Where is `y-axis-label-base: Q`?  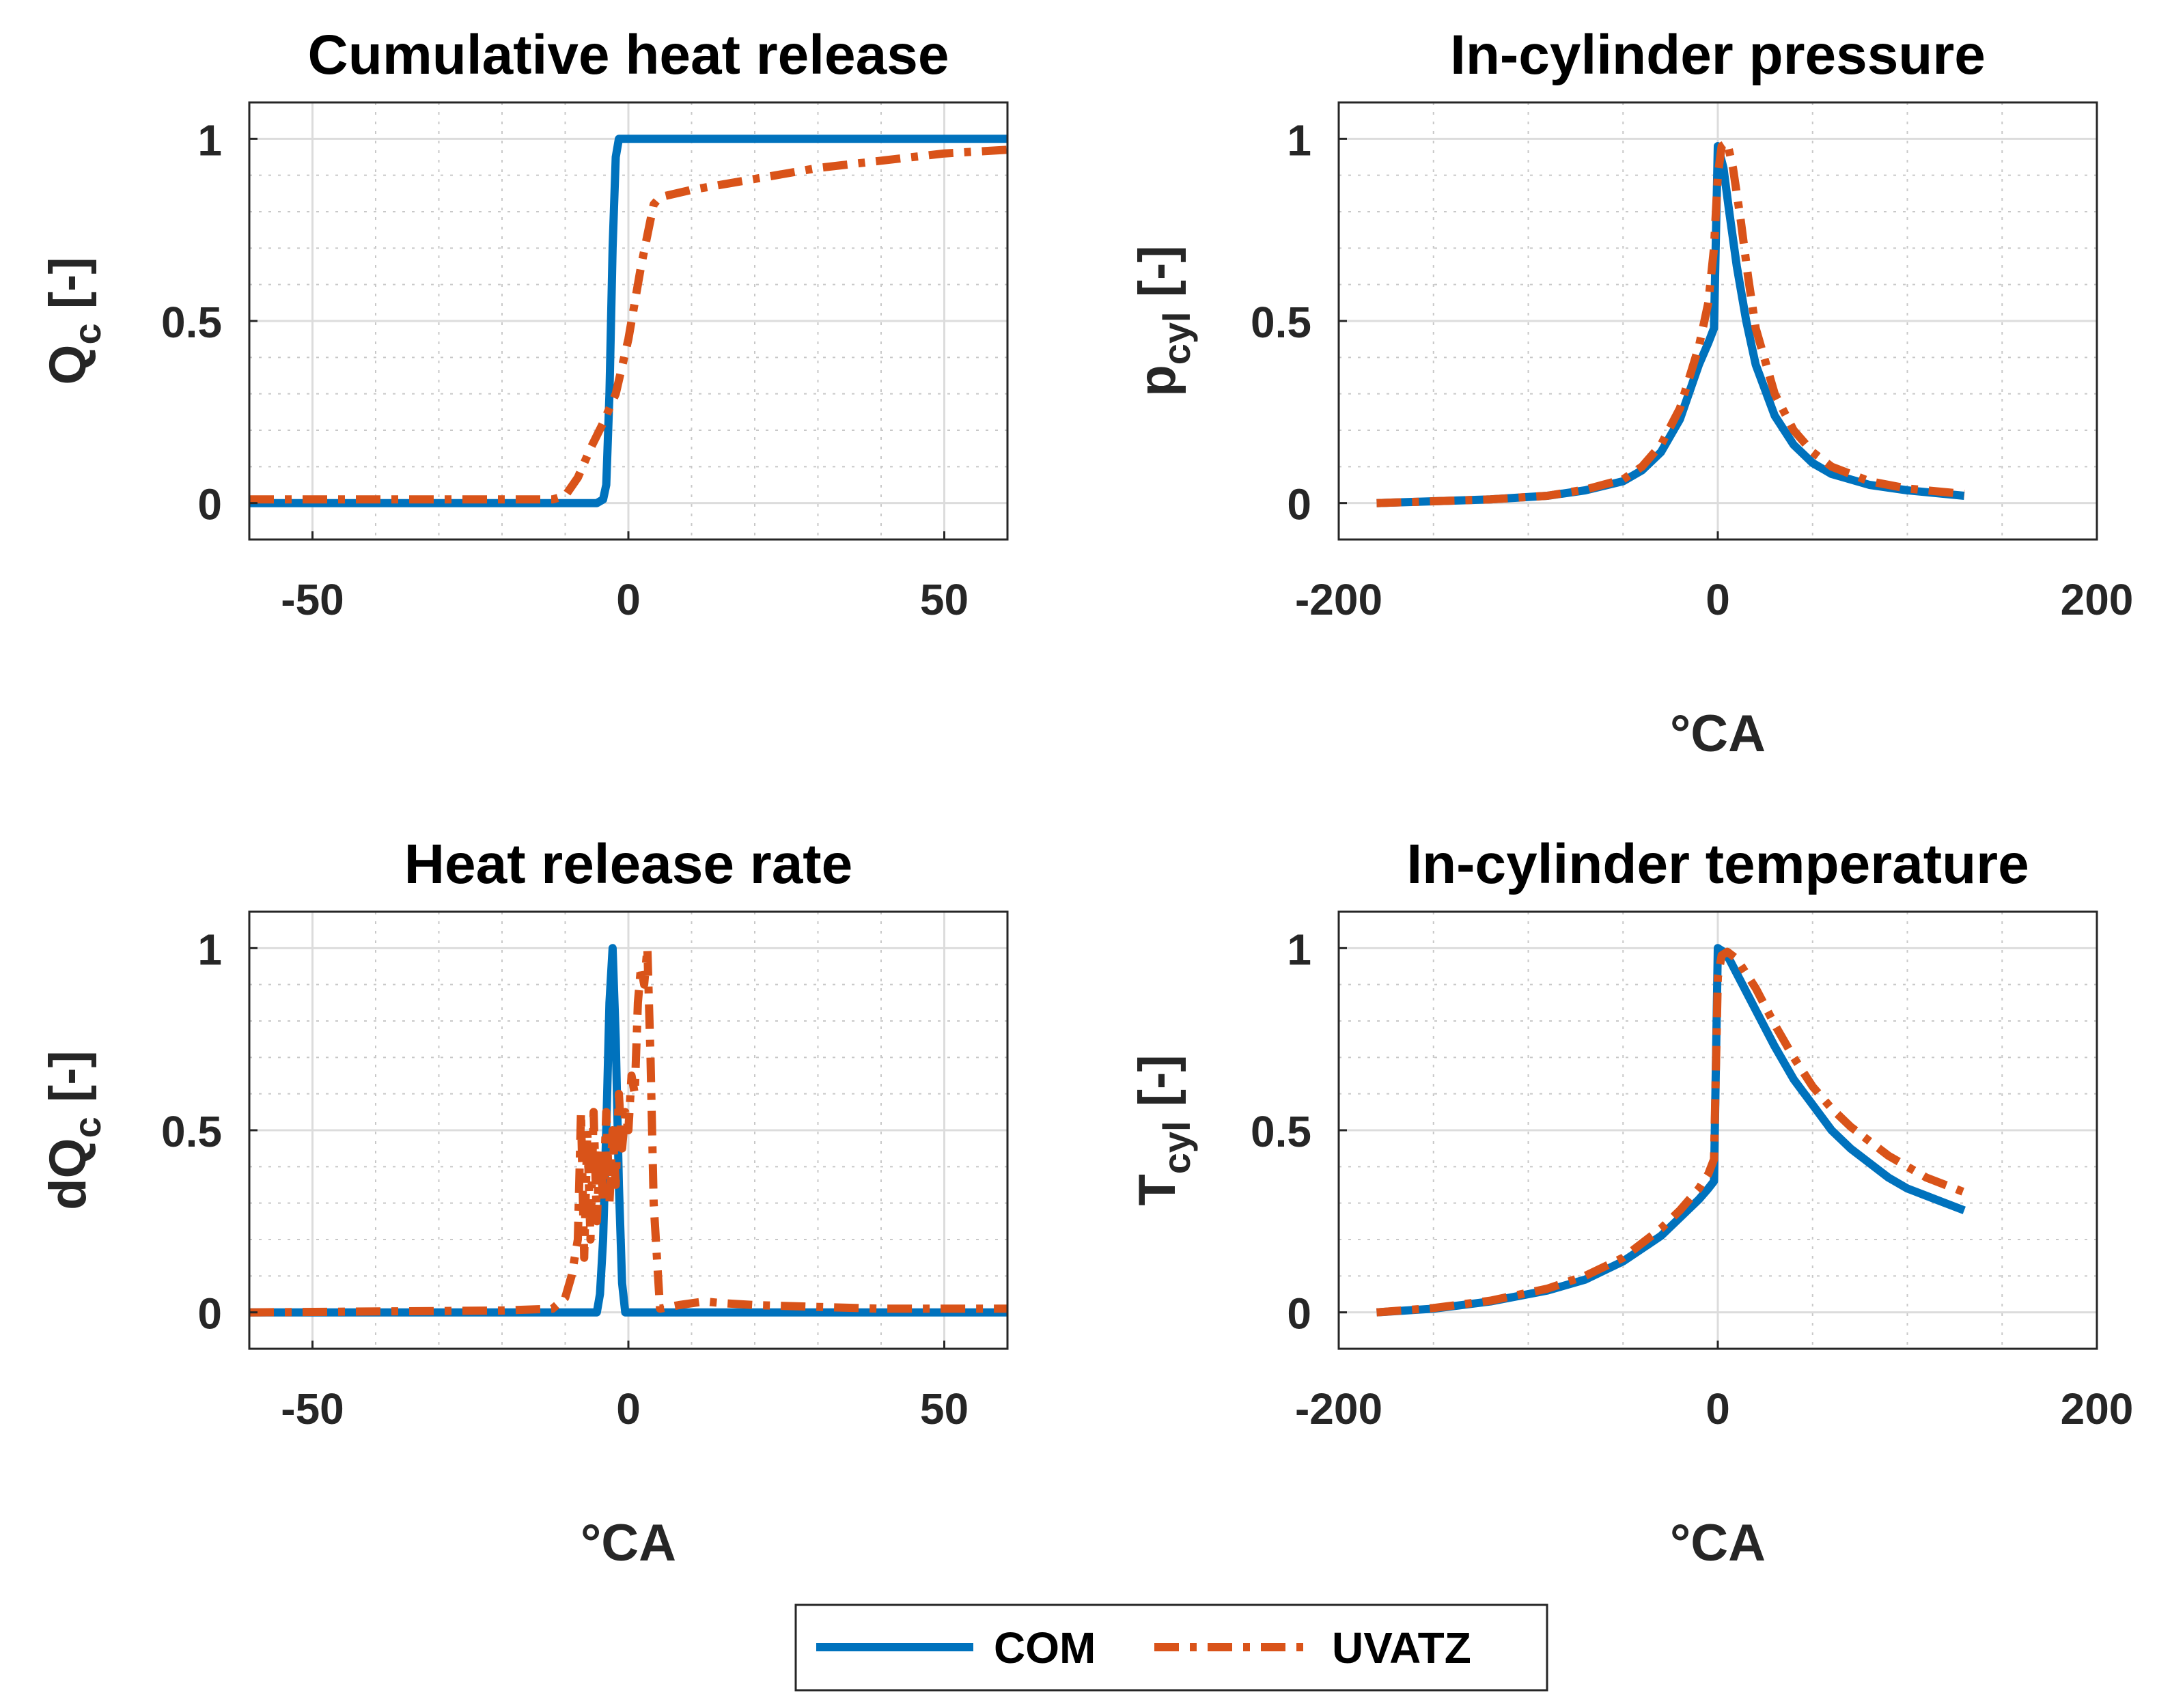
y-axis-label-base: Q is located at coordinates (68, 365).